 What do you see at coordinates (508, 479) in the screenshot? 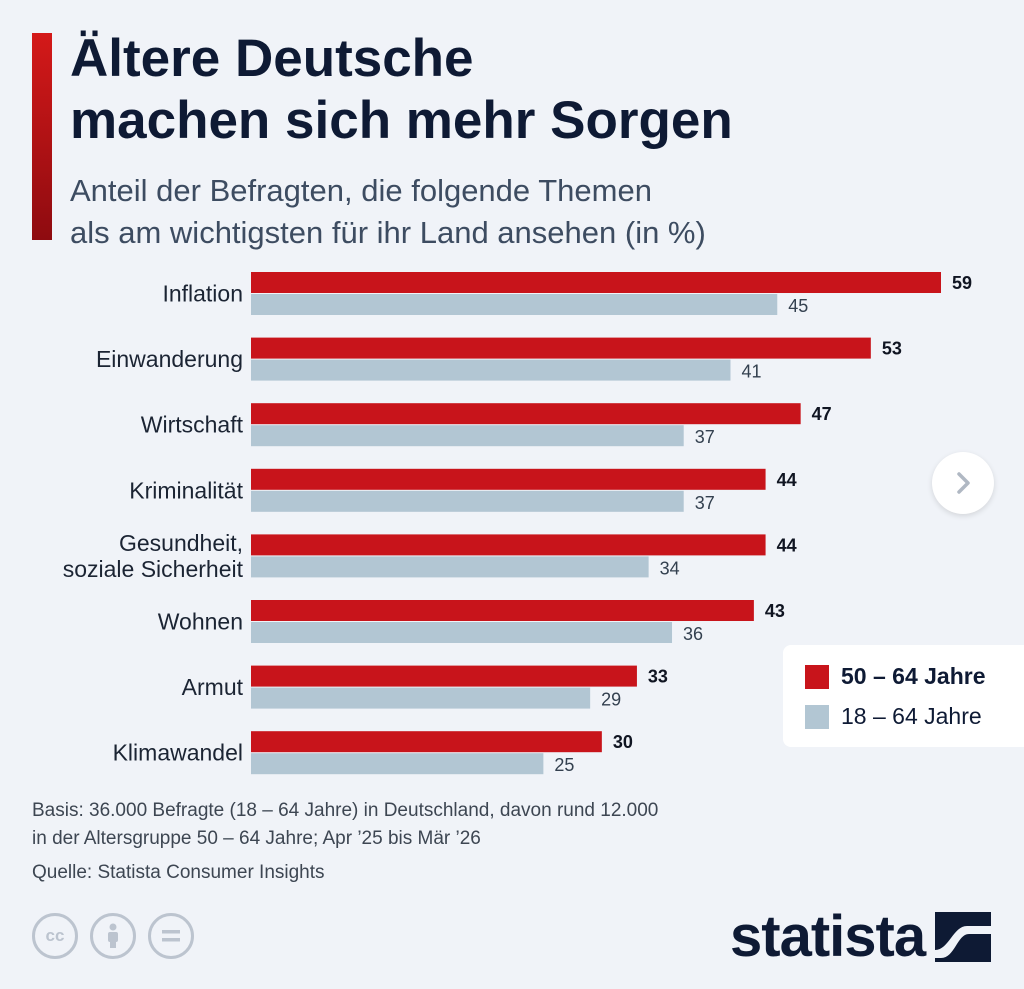
I see `bar-50-64-kriminalität` at bounding box center [508, 479].